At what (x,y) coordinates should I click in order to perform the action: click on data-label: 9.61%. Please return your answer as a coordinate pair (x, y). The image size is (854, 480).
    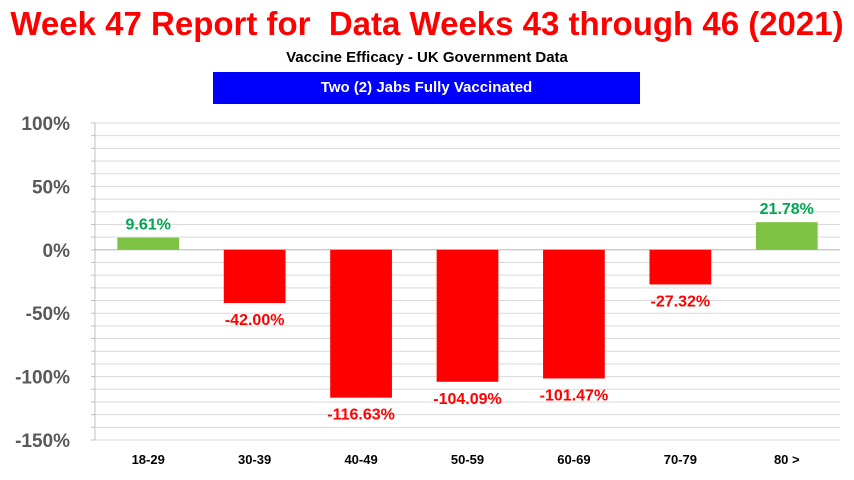
    Looking at the image, I should click on (148, 225).